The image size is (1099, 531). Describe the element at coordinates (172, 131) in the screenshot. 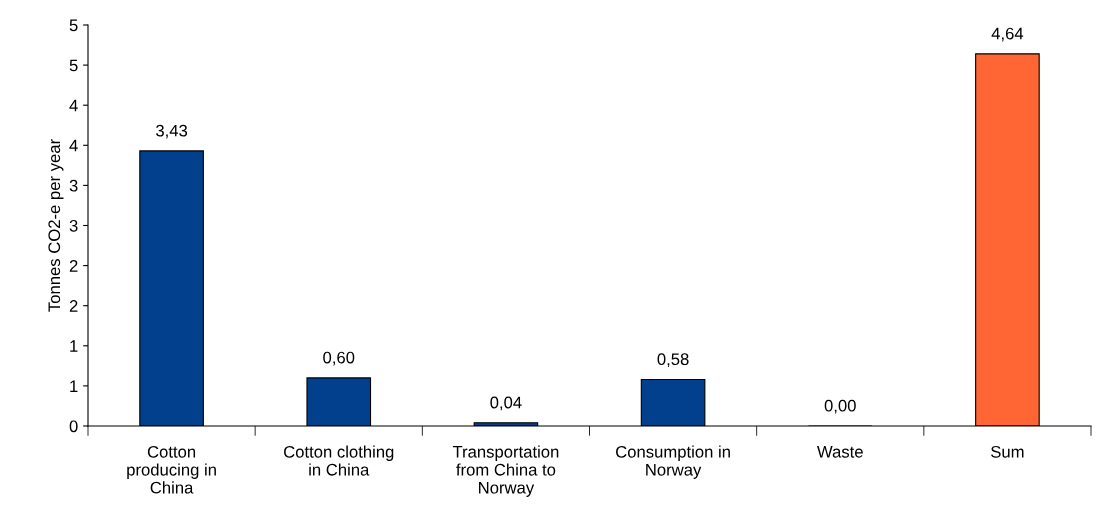

I see `data-label: 3,43` at that location.